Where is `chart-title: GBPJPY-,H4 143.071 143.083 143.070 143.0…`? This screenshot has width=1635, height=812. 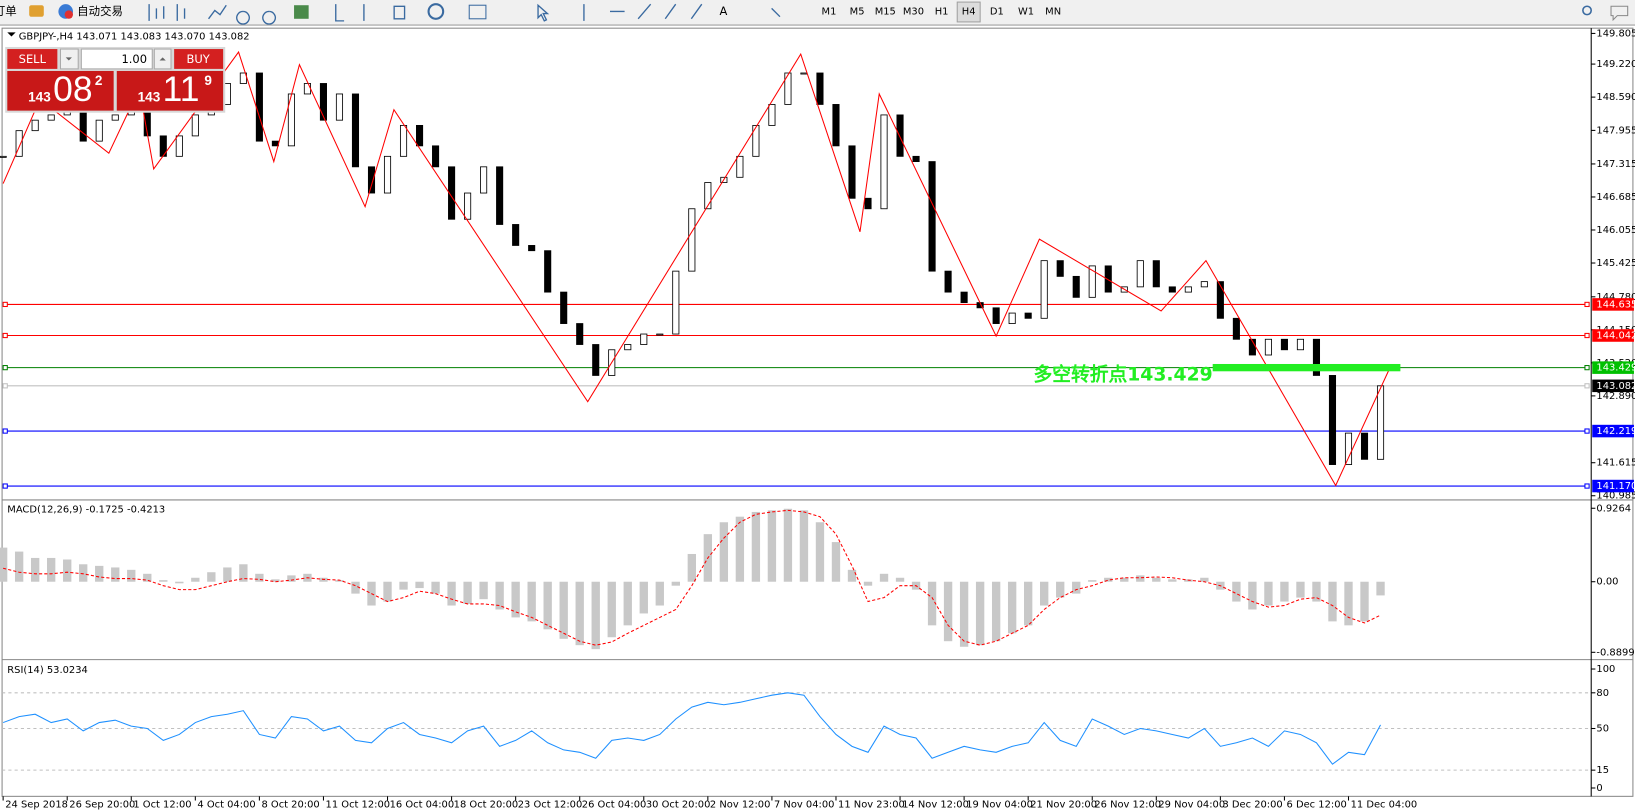
chart-title: GBPJPY-,H4 143.071 143.083 143.070 143.0… is located at coordinates (134, 37).